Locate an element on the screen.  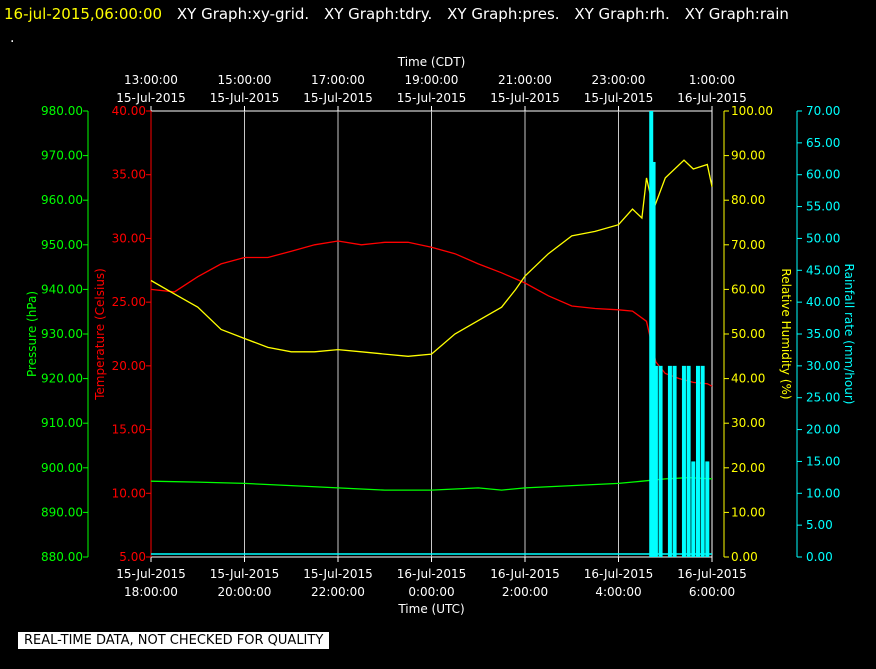
pressure-tick-label: 950.00 is located at coordinates (62, 245).